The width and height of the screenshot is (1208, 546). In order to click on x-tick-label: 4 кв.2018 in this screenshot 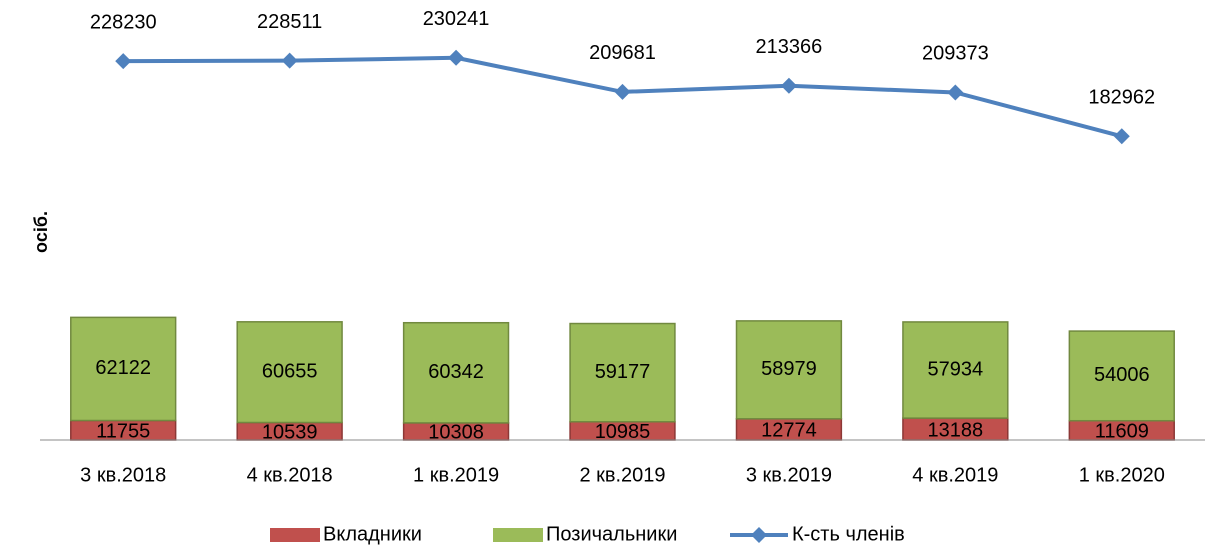, I will do `click(290, 475)`.